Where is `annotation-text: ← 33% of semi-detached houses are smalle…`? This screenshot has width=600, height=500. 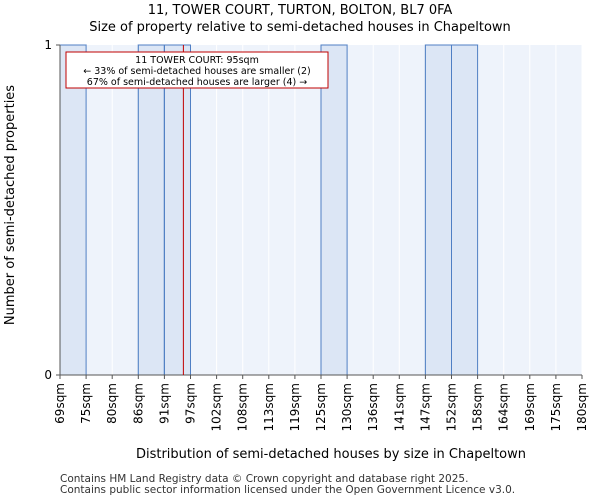 annotation-text: ← 33% of semi-detached houses are smalle… is located at coordinates (197, 71).